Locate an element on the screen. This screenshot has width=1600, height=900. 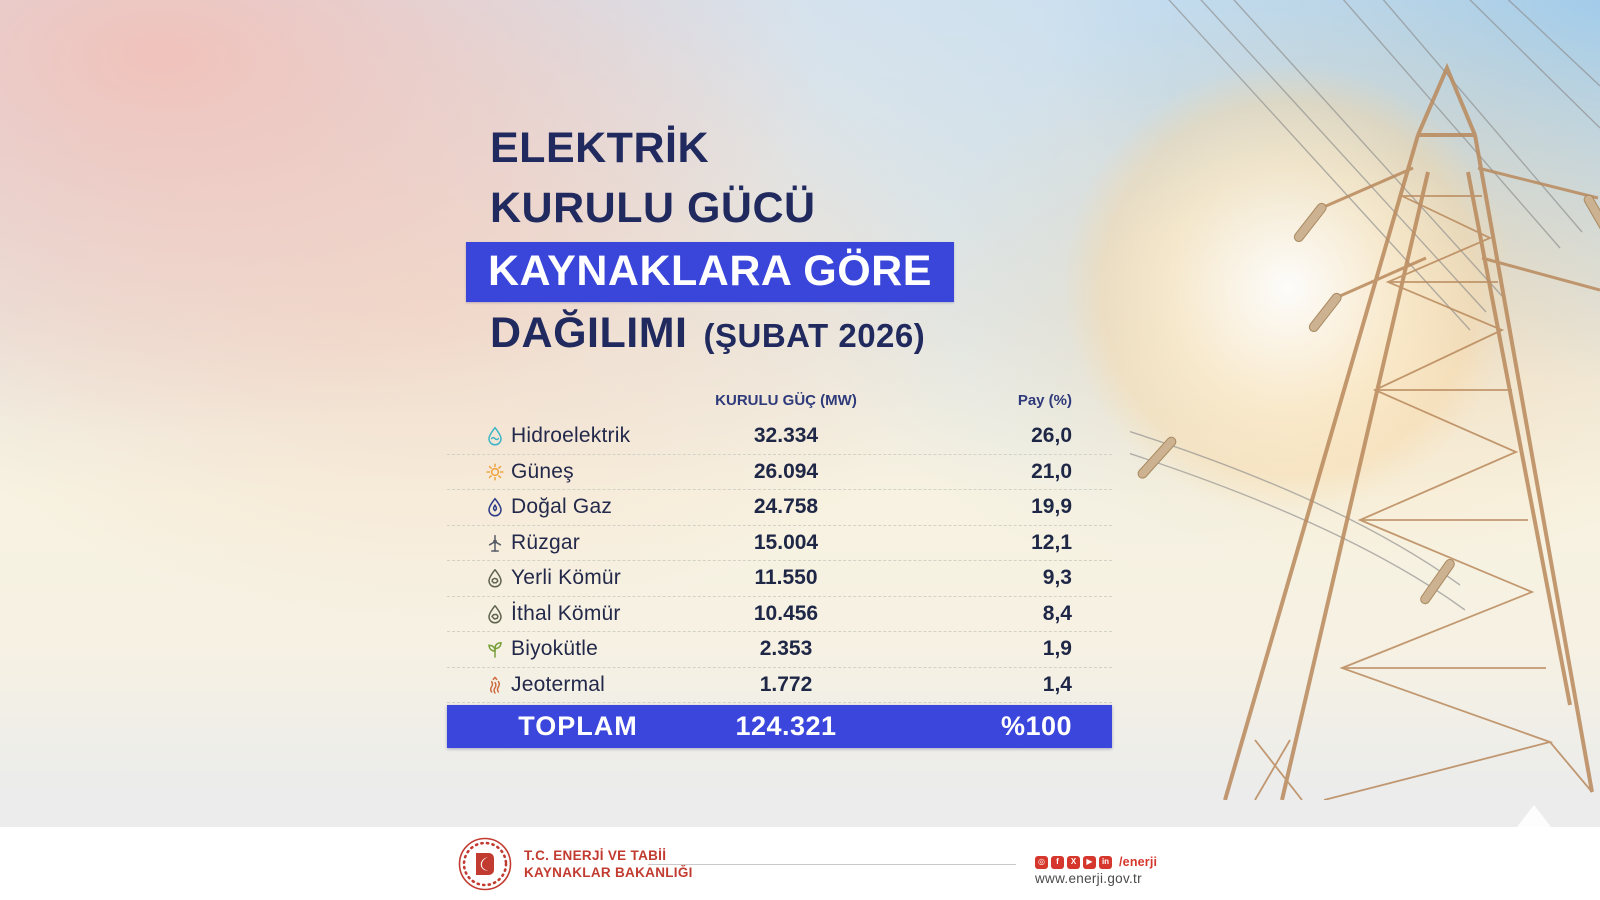
row-capacity: 26.094 is located at coordinates (786, 471).